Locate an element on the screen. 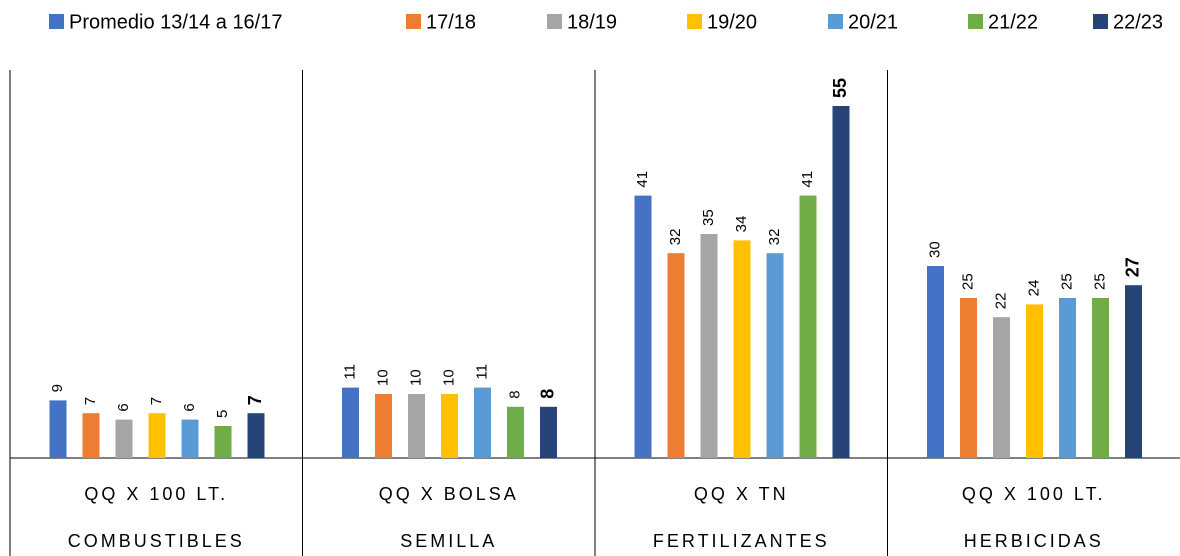 This screenshot has height=556, width=1180. category-label: COMBUSTIBLES is located at coordinates (156, 541).